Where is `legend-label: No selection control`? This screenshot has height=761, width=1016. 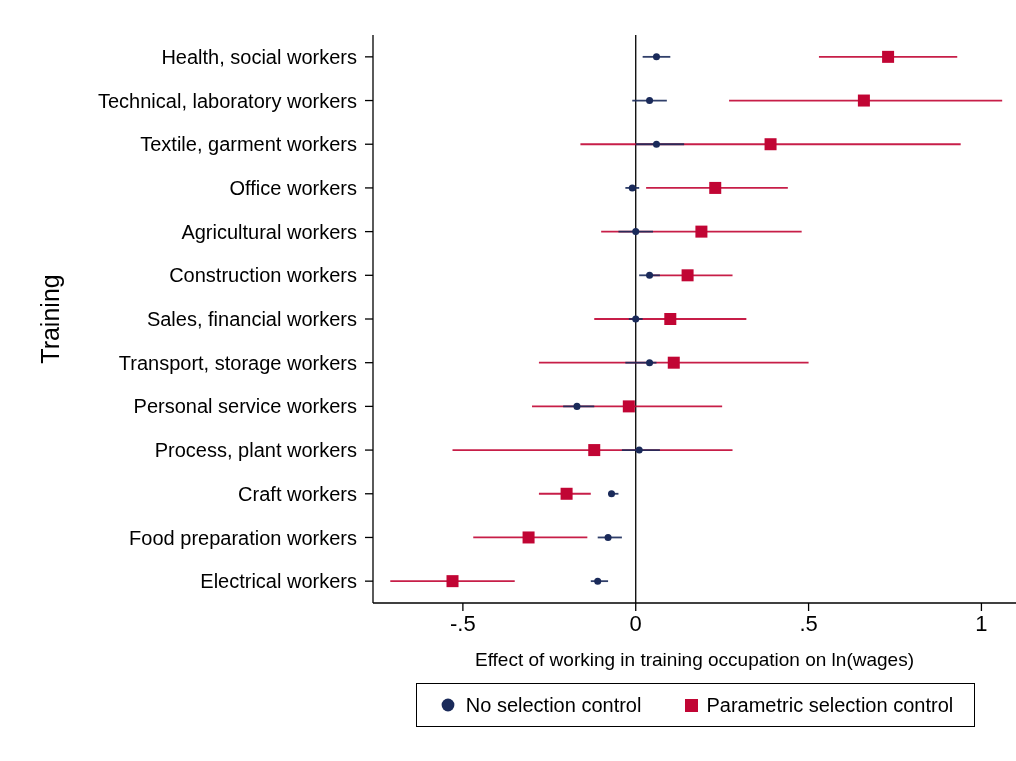
legend-label: No selection control is located at coordinates (553, 705).